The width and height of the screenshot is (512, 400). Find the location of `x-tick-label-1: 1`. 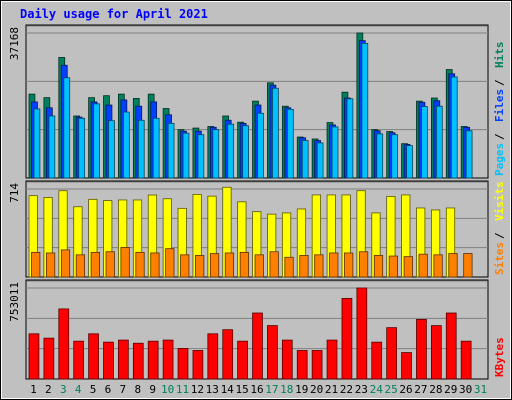

x-tick-label-1: 1 is located at coordinates (33, 389).